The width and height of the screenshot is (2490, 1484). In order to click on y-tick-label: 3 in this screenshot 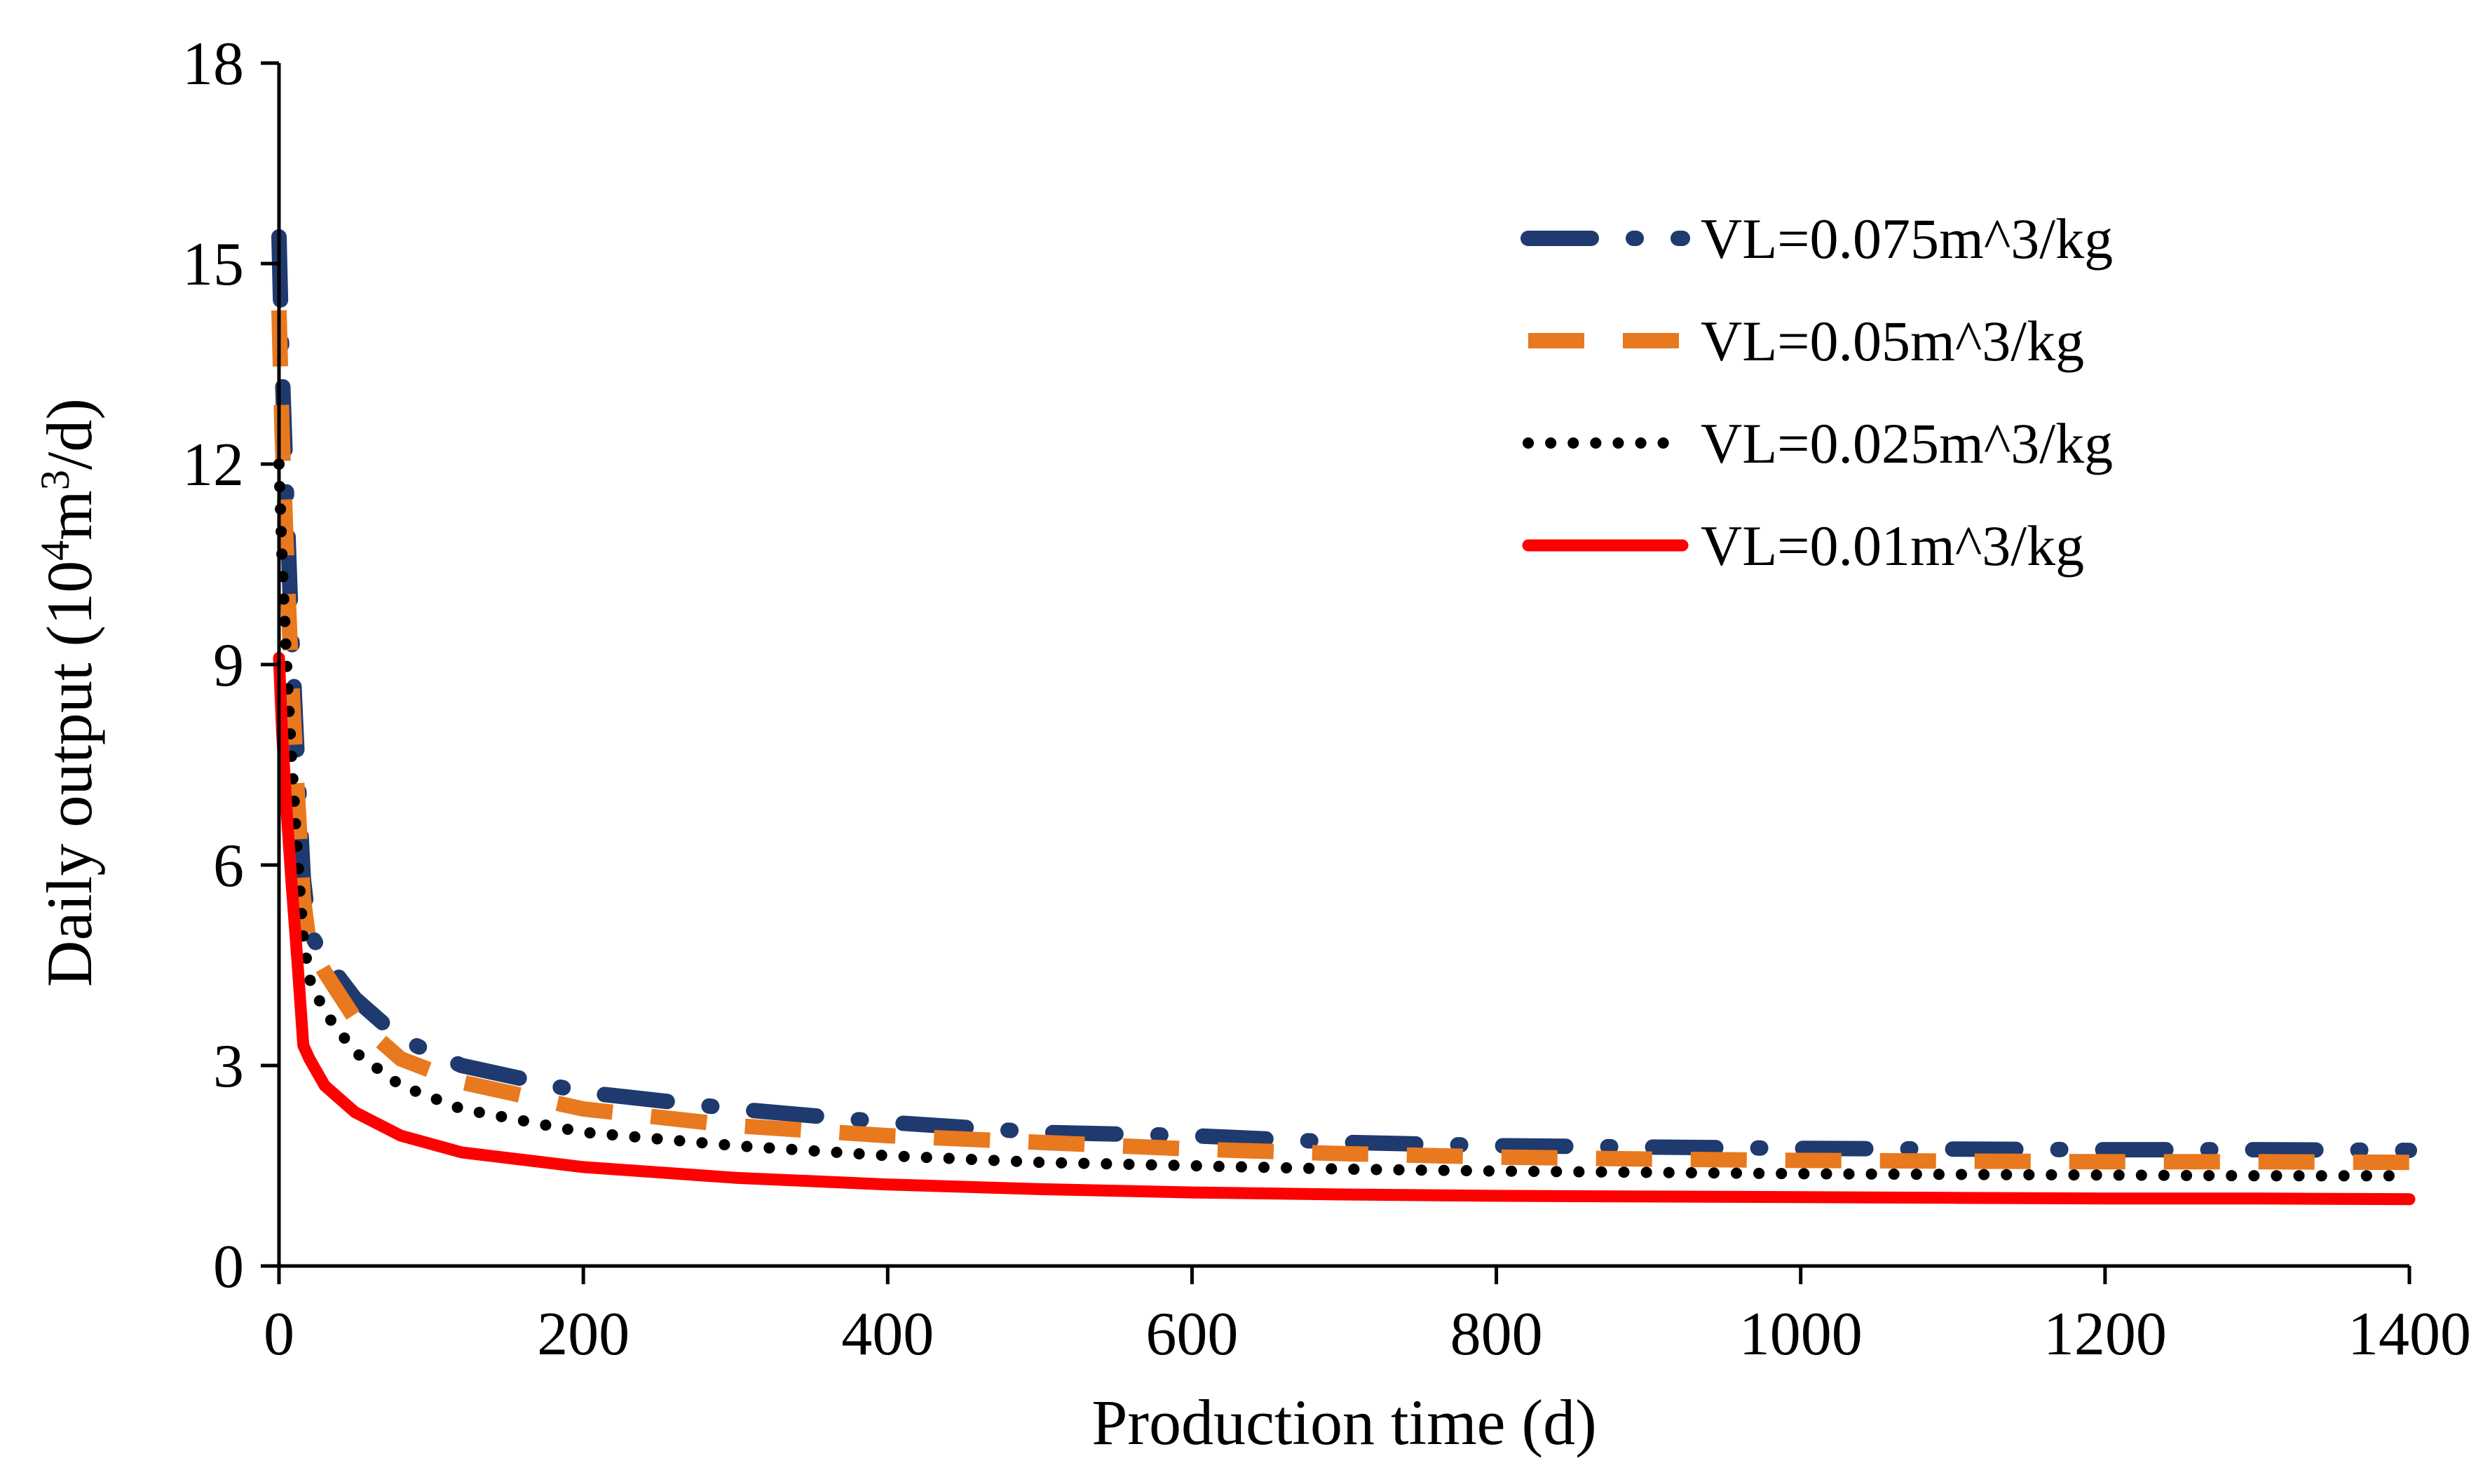, I will do `click(228, 1067)`.